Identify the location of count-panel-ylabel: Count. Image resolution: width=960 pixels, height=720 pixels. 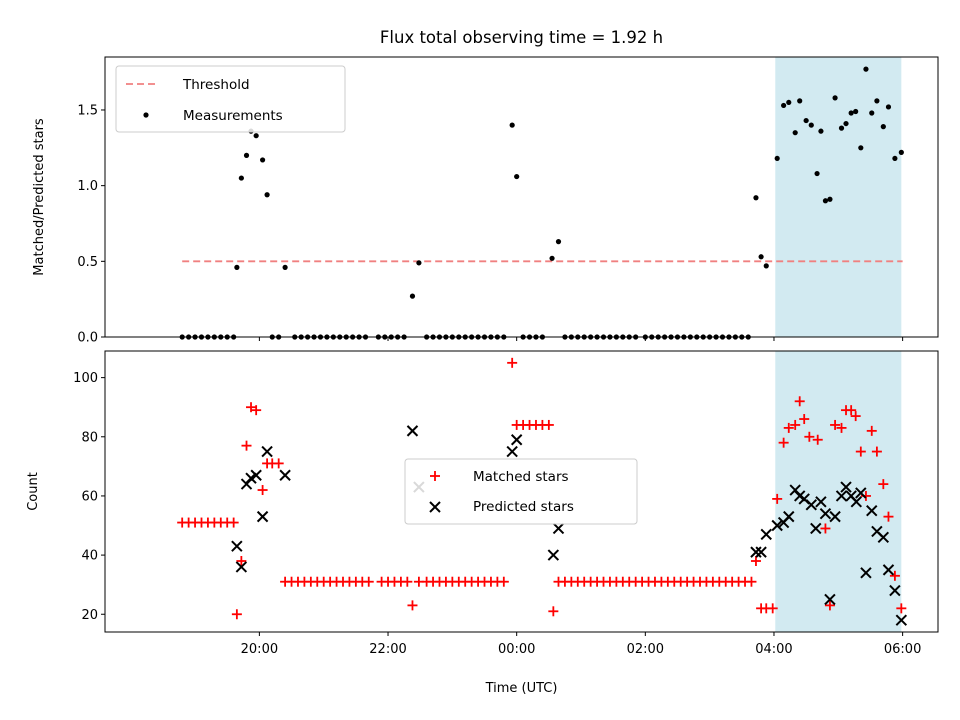
(33, 491).